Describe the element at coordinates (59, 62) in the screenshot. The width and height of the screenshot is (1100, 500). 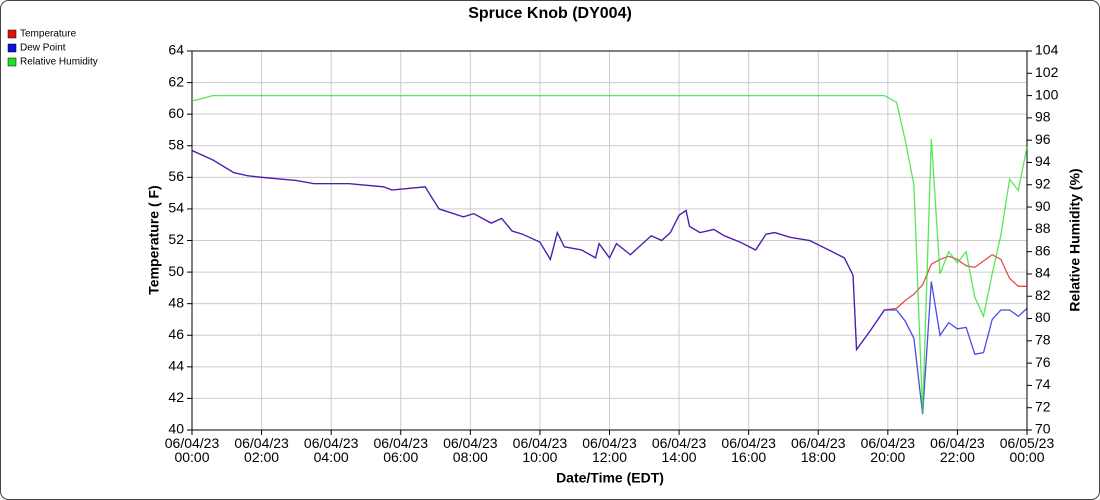
I see `legend-label: Relative Humidity` at that location.